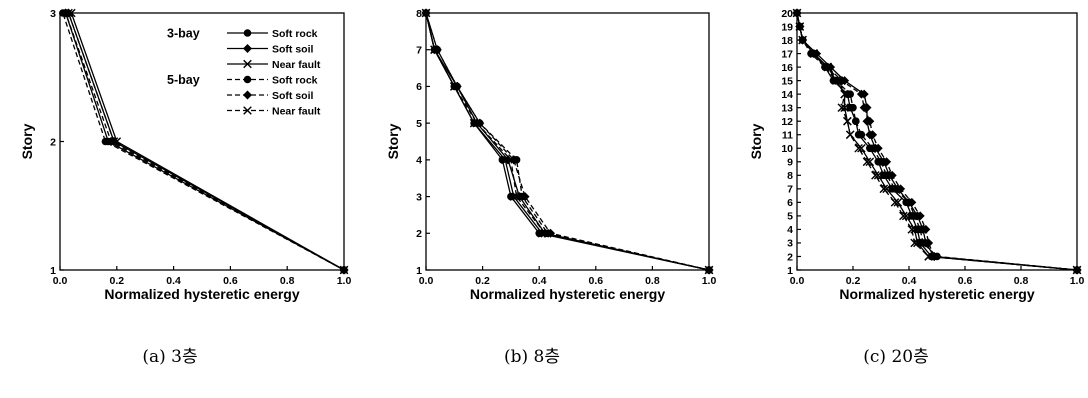  What do you see at coordinates (937, 294) in the screenshot?
I see `x-axis-label: Normalized hysteretic energy` at bounding box center [937, 294].